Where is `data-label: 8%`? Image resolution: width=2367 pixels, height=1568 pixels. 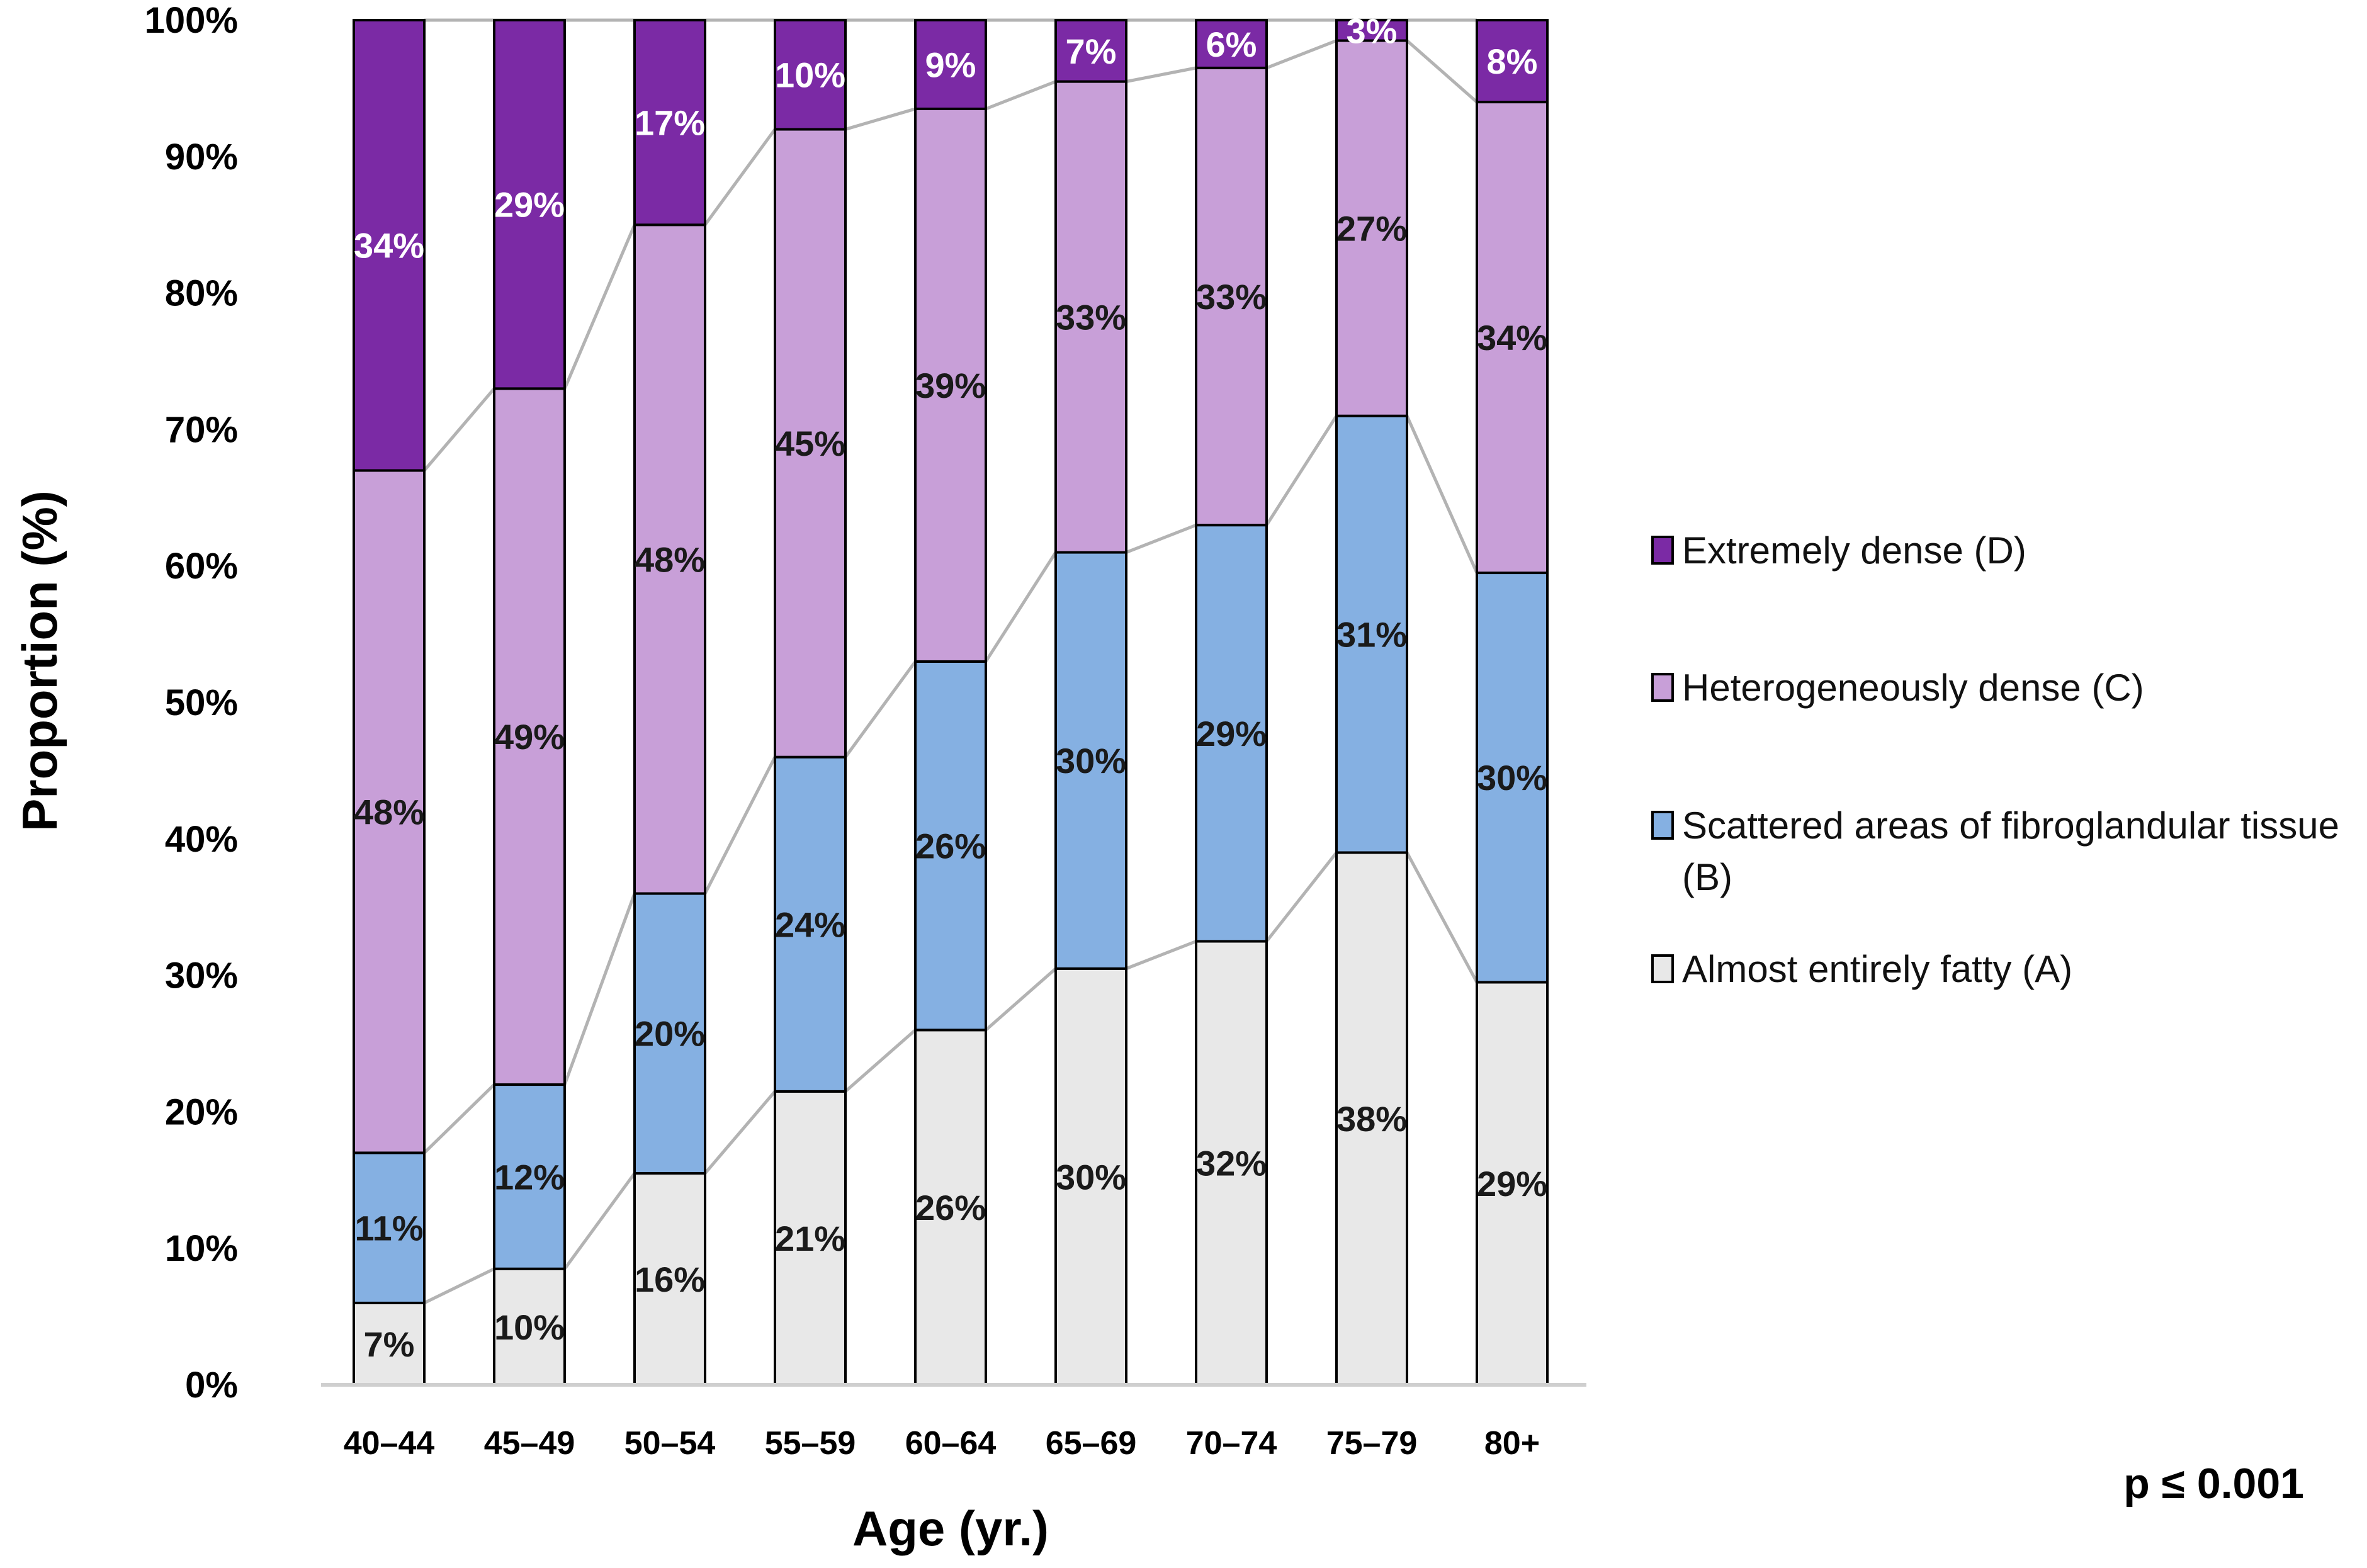 data-label: 8% is located at coordinates (1512, 61).